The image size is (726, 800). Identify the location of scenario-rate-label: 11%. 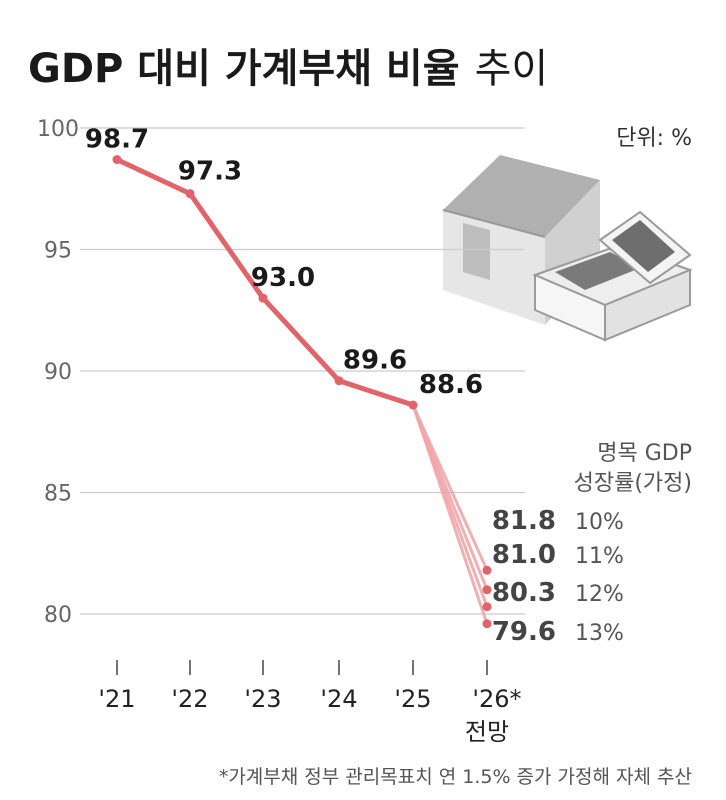
(599, 556).